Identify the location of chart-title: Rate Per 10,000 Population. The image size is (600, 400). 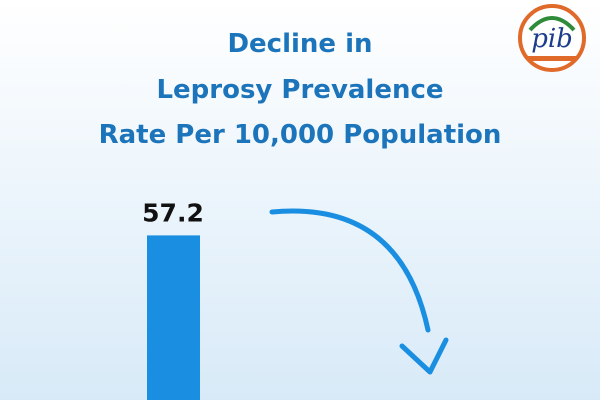
(300, 135).